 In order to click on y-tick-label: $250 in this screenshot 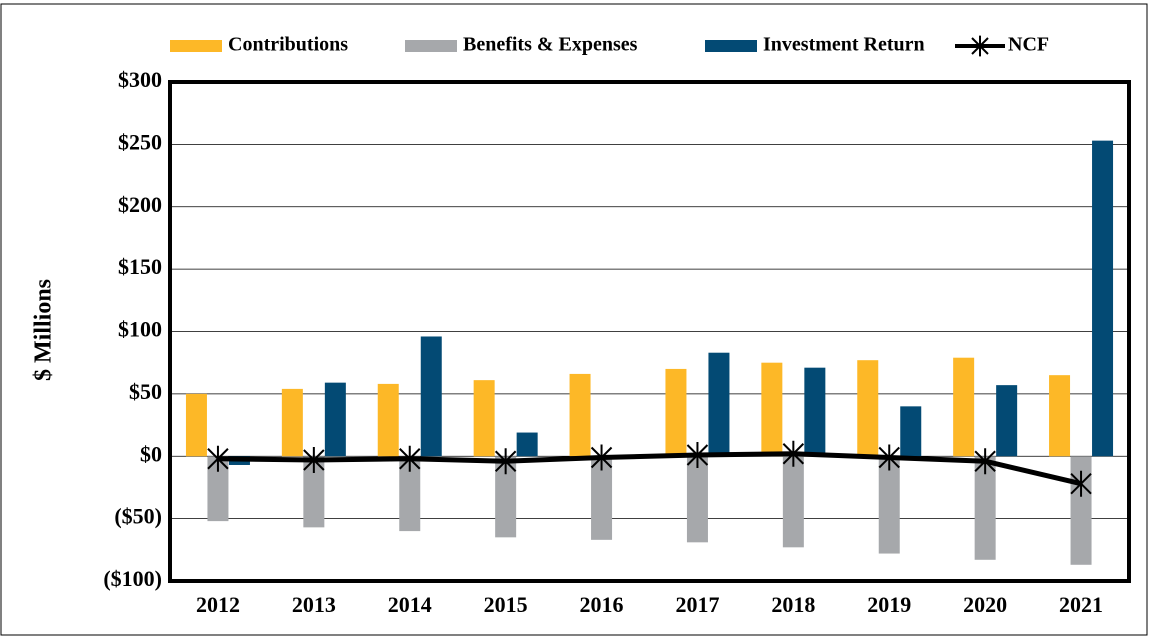, I will do `click(140, 141)`.